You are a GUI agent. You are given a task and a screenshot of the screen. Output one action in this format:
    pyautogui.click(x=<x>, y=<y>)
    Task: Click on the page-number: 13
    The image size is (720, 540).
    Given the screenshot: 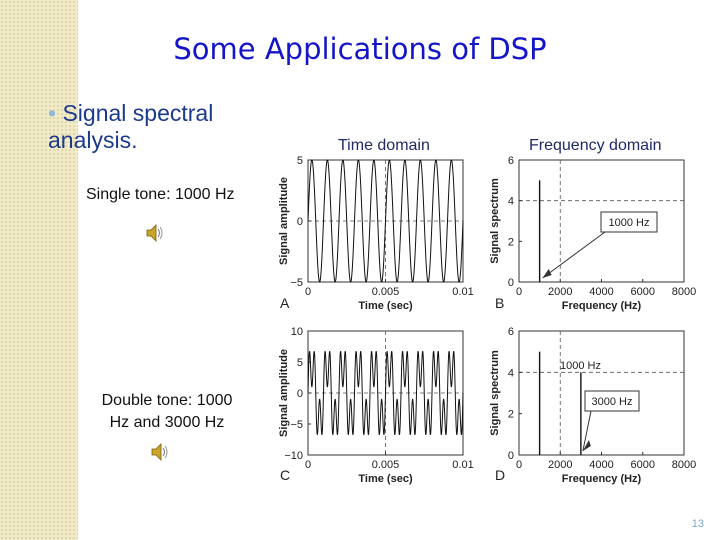 What is the action you would take?
    pyautogui.click(x=697, y=524)
    